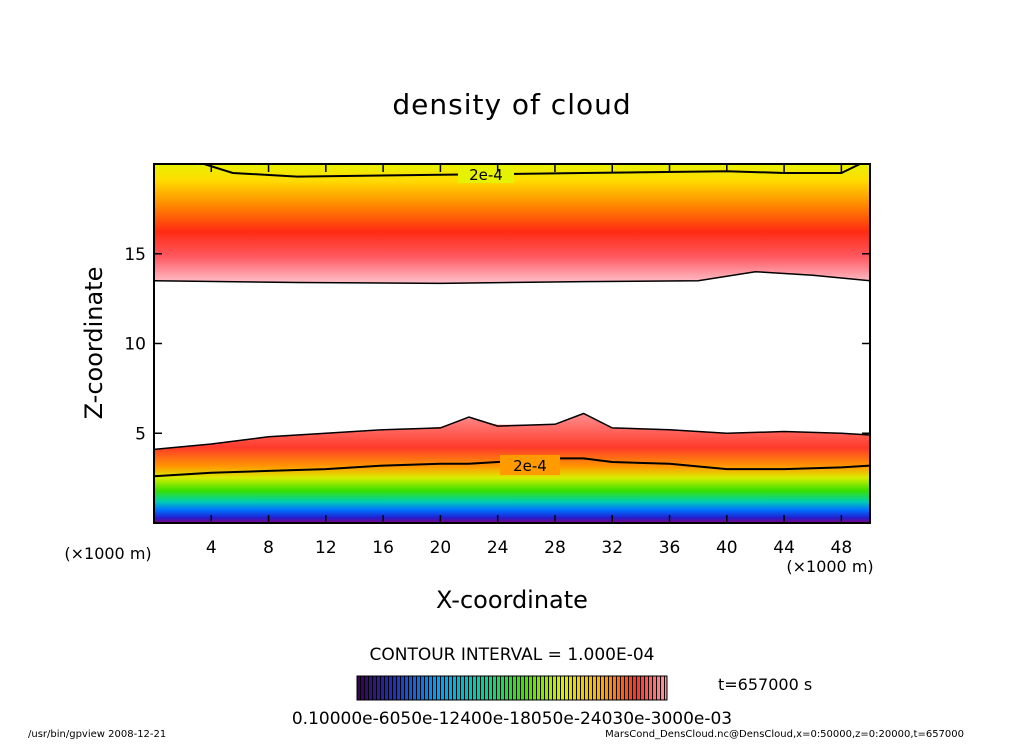 The width and height of the screenshot is (1024, 745). Describe the element at coordinates (135, 255) in the screenshot. I see `y-tick-label: 15` at that location.